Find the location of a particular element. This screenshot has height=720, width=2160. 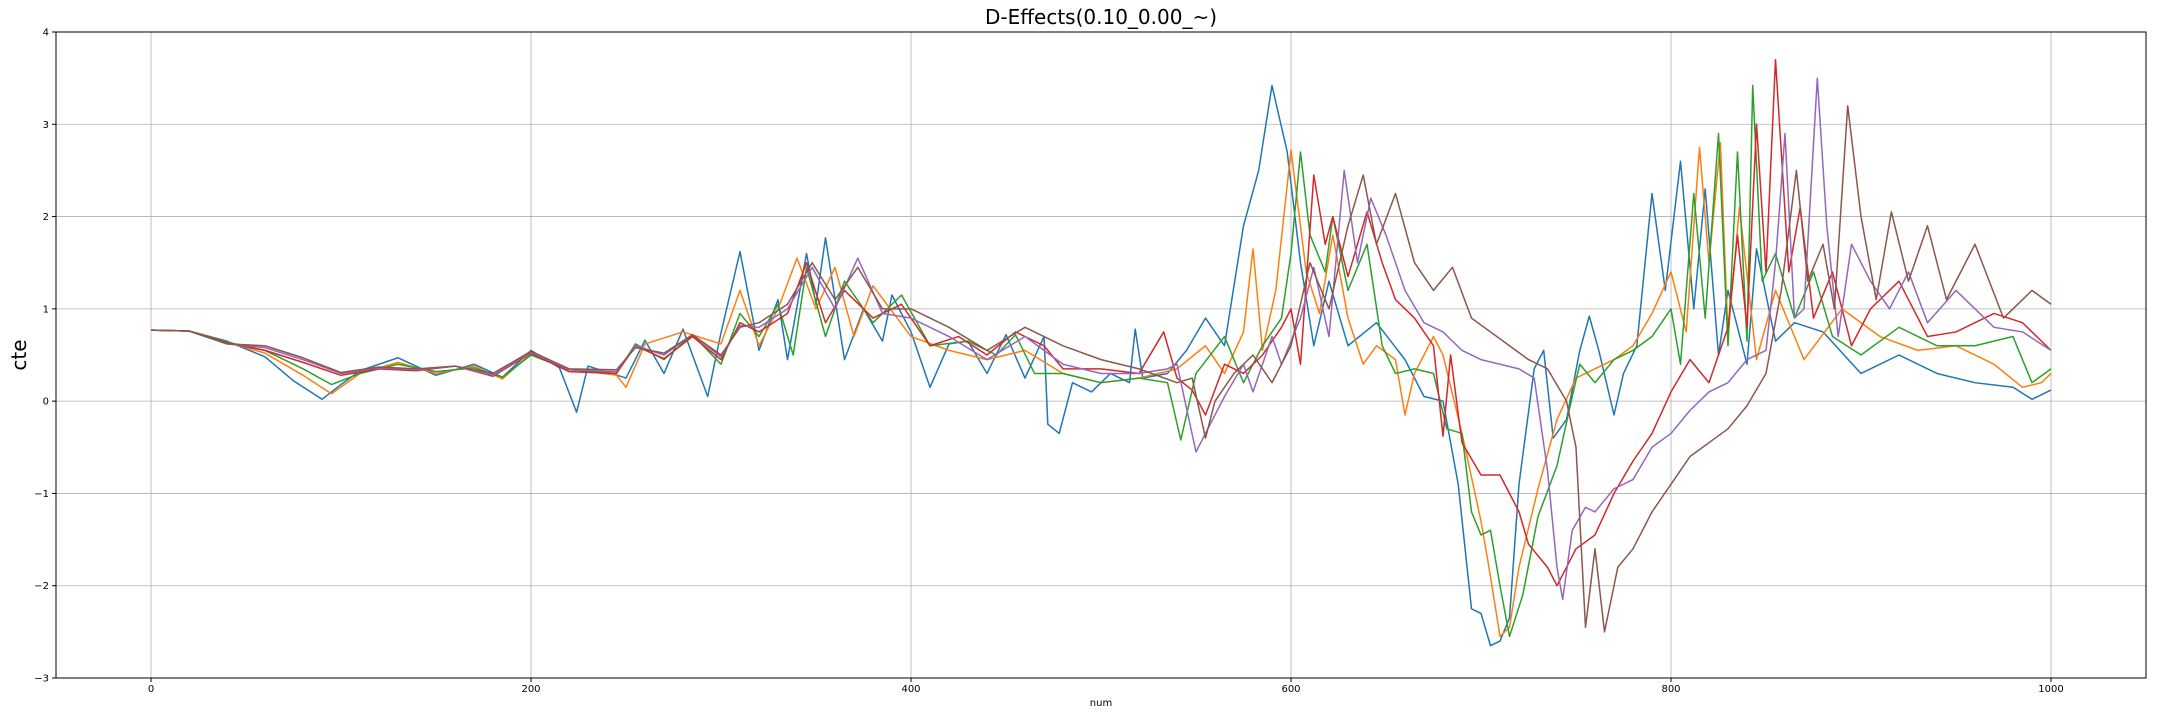

x-axis-label: num is located at coordinates (1101, 703).